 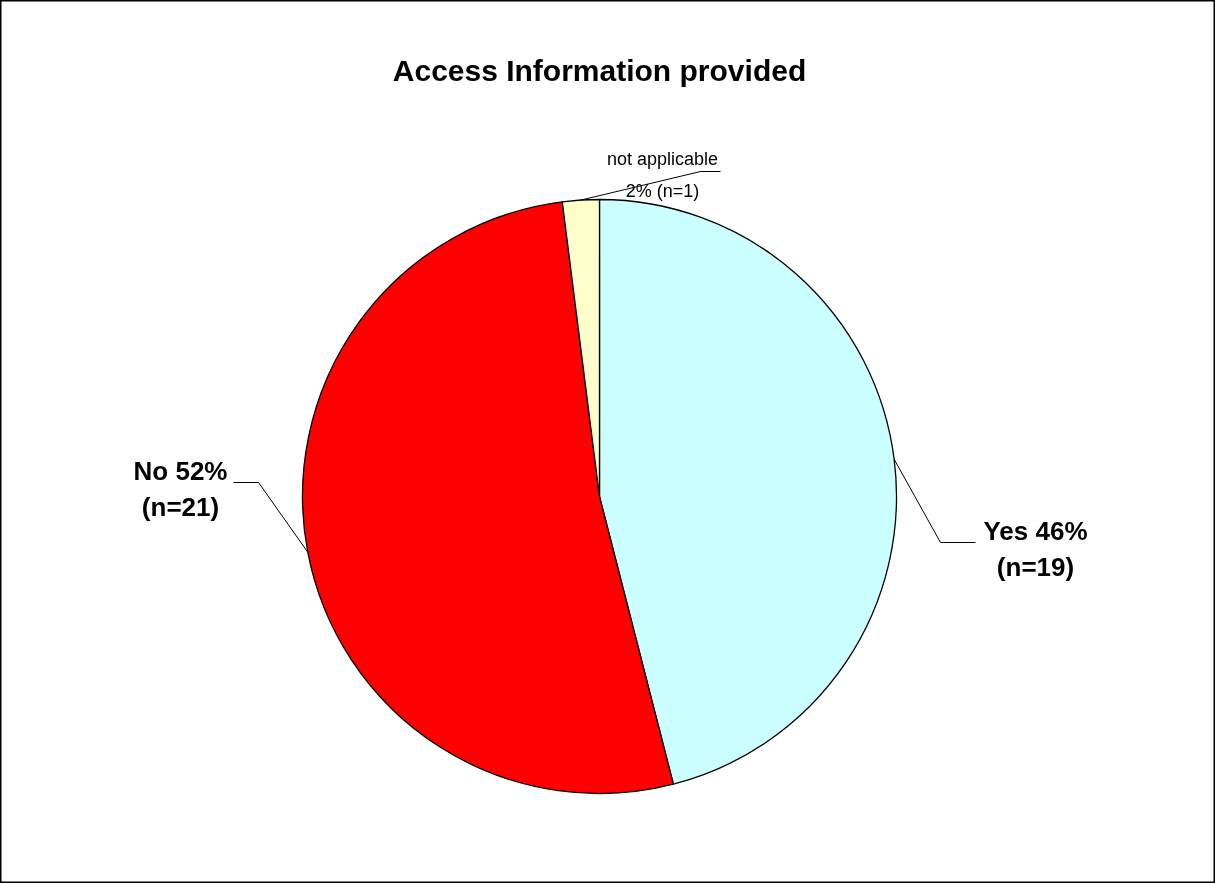 I want to click on slice-label: not applicable, so click(x=662, y=158).